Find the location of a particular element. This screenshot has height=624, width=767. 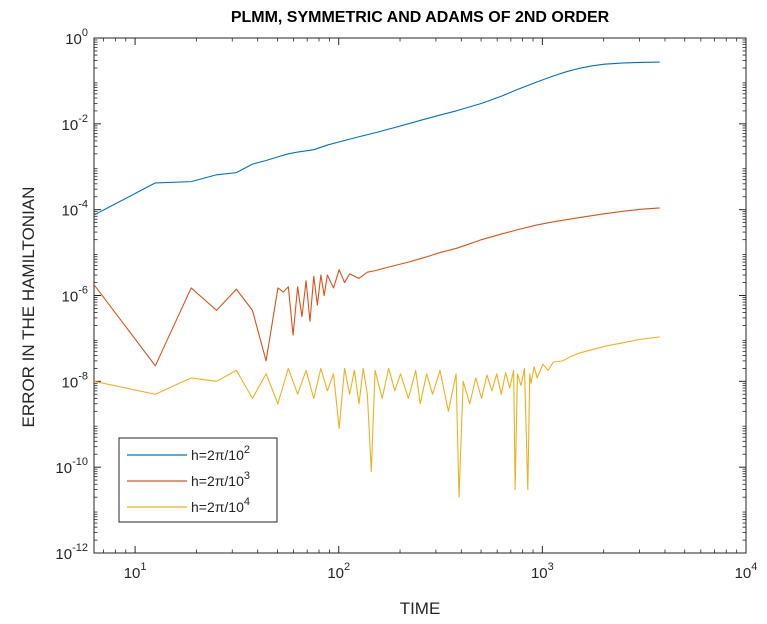

legend-label-3: h=2π/104 is located at coordinates (220, 505).